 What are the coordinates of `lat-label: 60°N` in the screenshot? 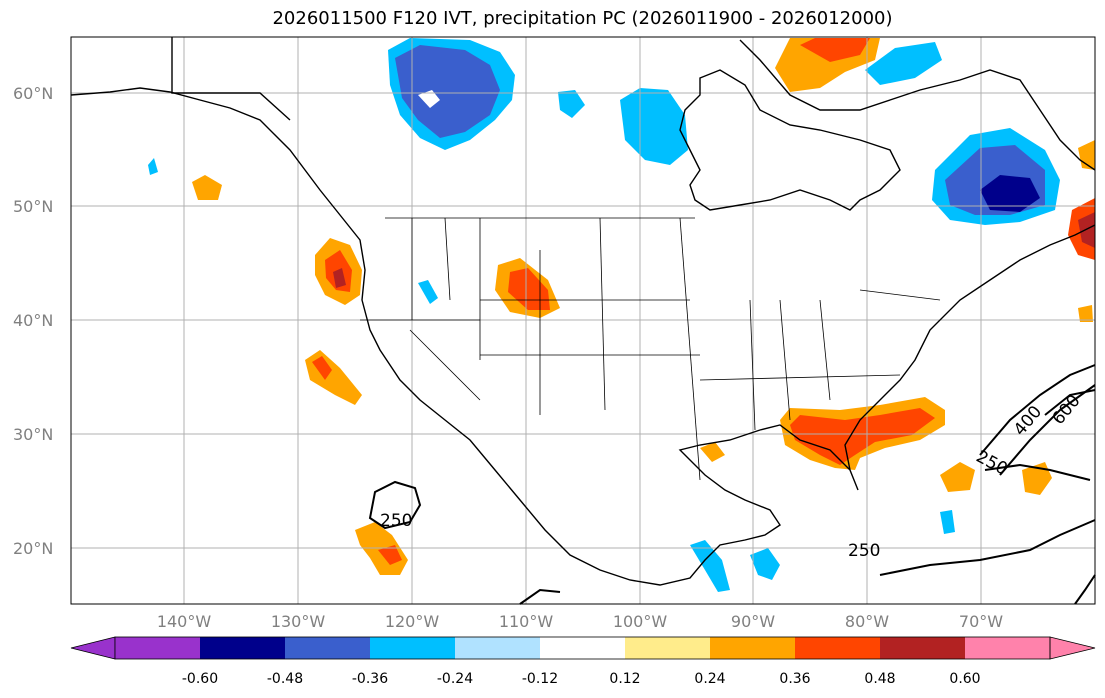 It's located at (33, 93).